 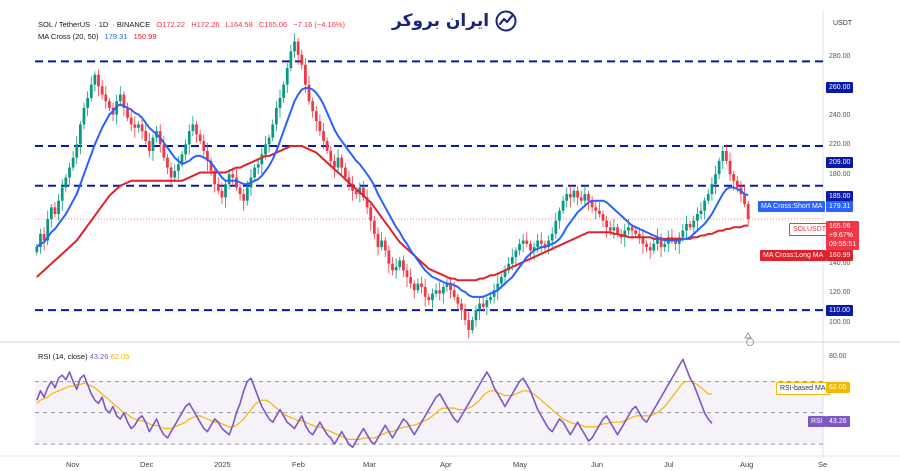 I want to click on time-tick: Nov, so click(x=73, y=464).